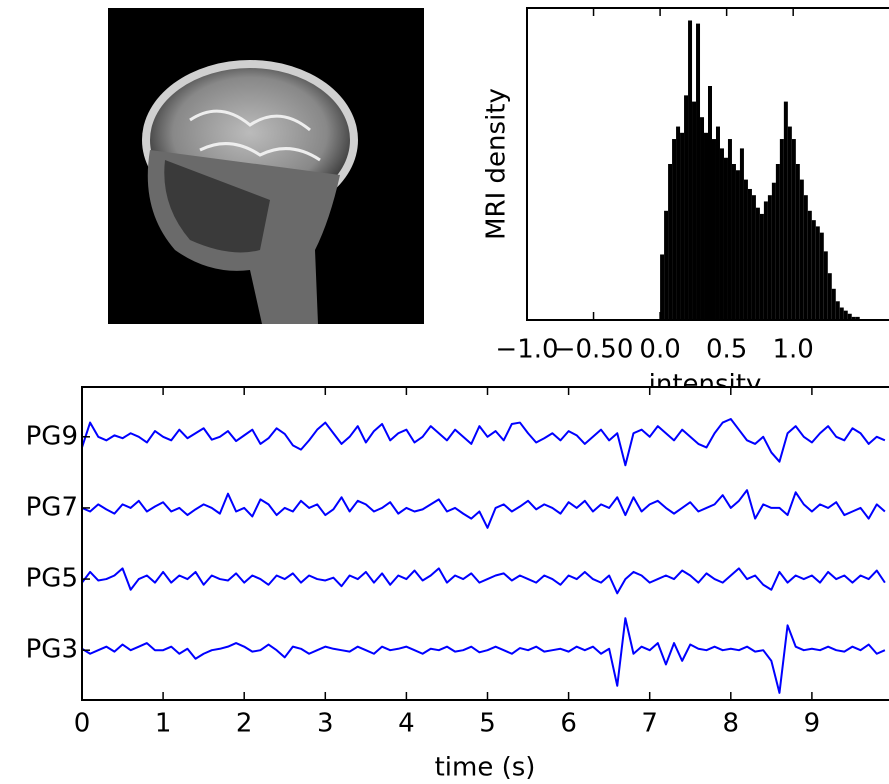  Describe the element at coordinates (163, 724) in the screenshot. I see `x-tick-label: 1` at that location.